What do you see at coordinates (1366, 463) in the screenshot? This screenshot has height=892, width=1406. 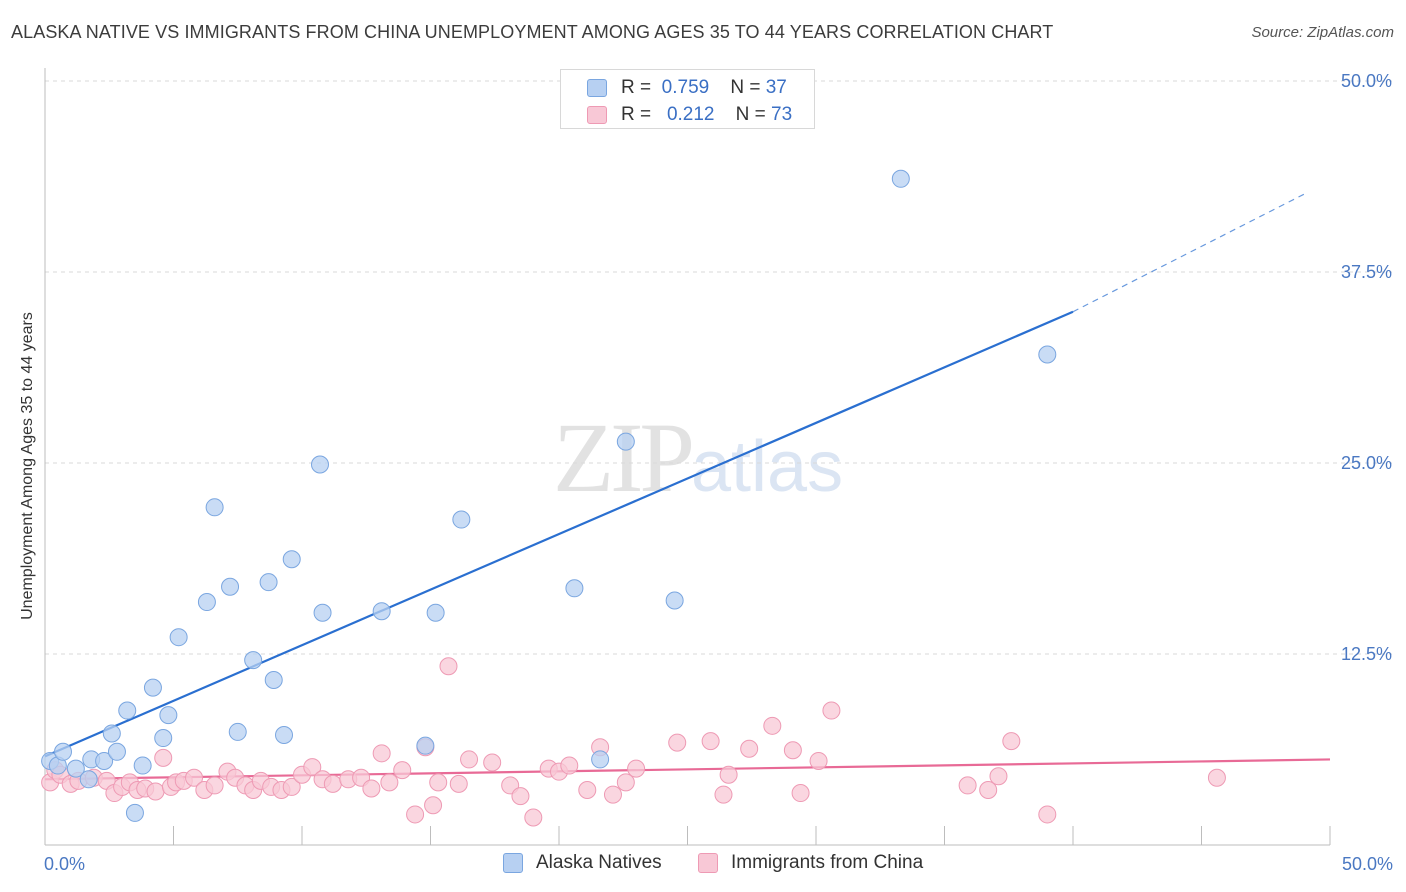 I see `y-tick-label: 25.0%` at bounding box center [1366, 463].